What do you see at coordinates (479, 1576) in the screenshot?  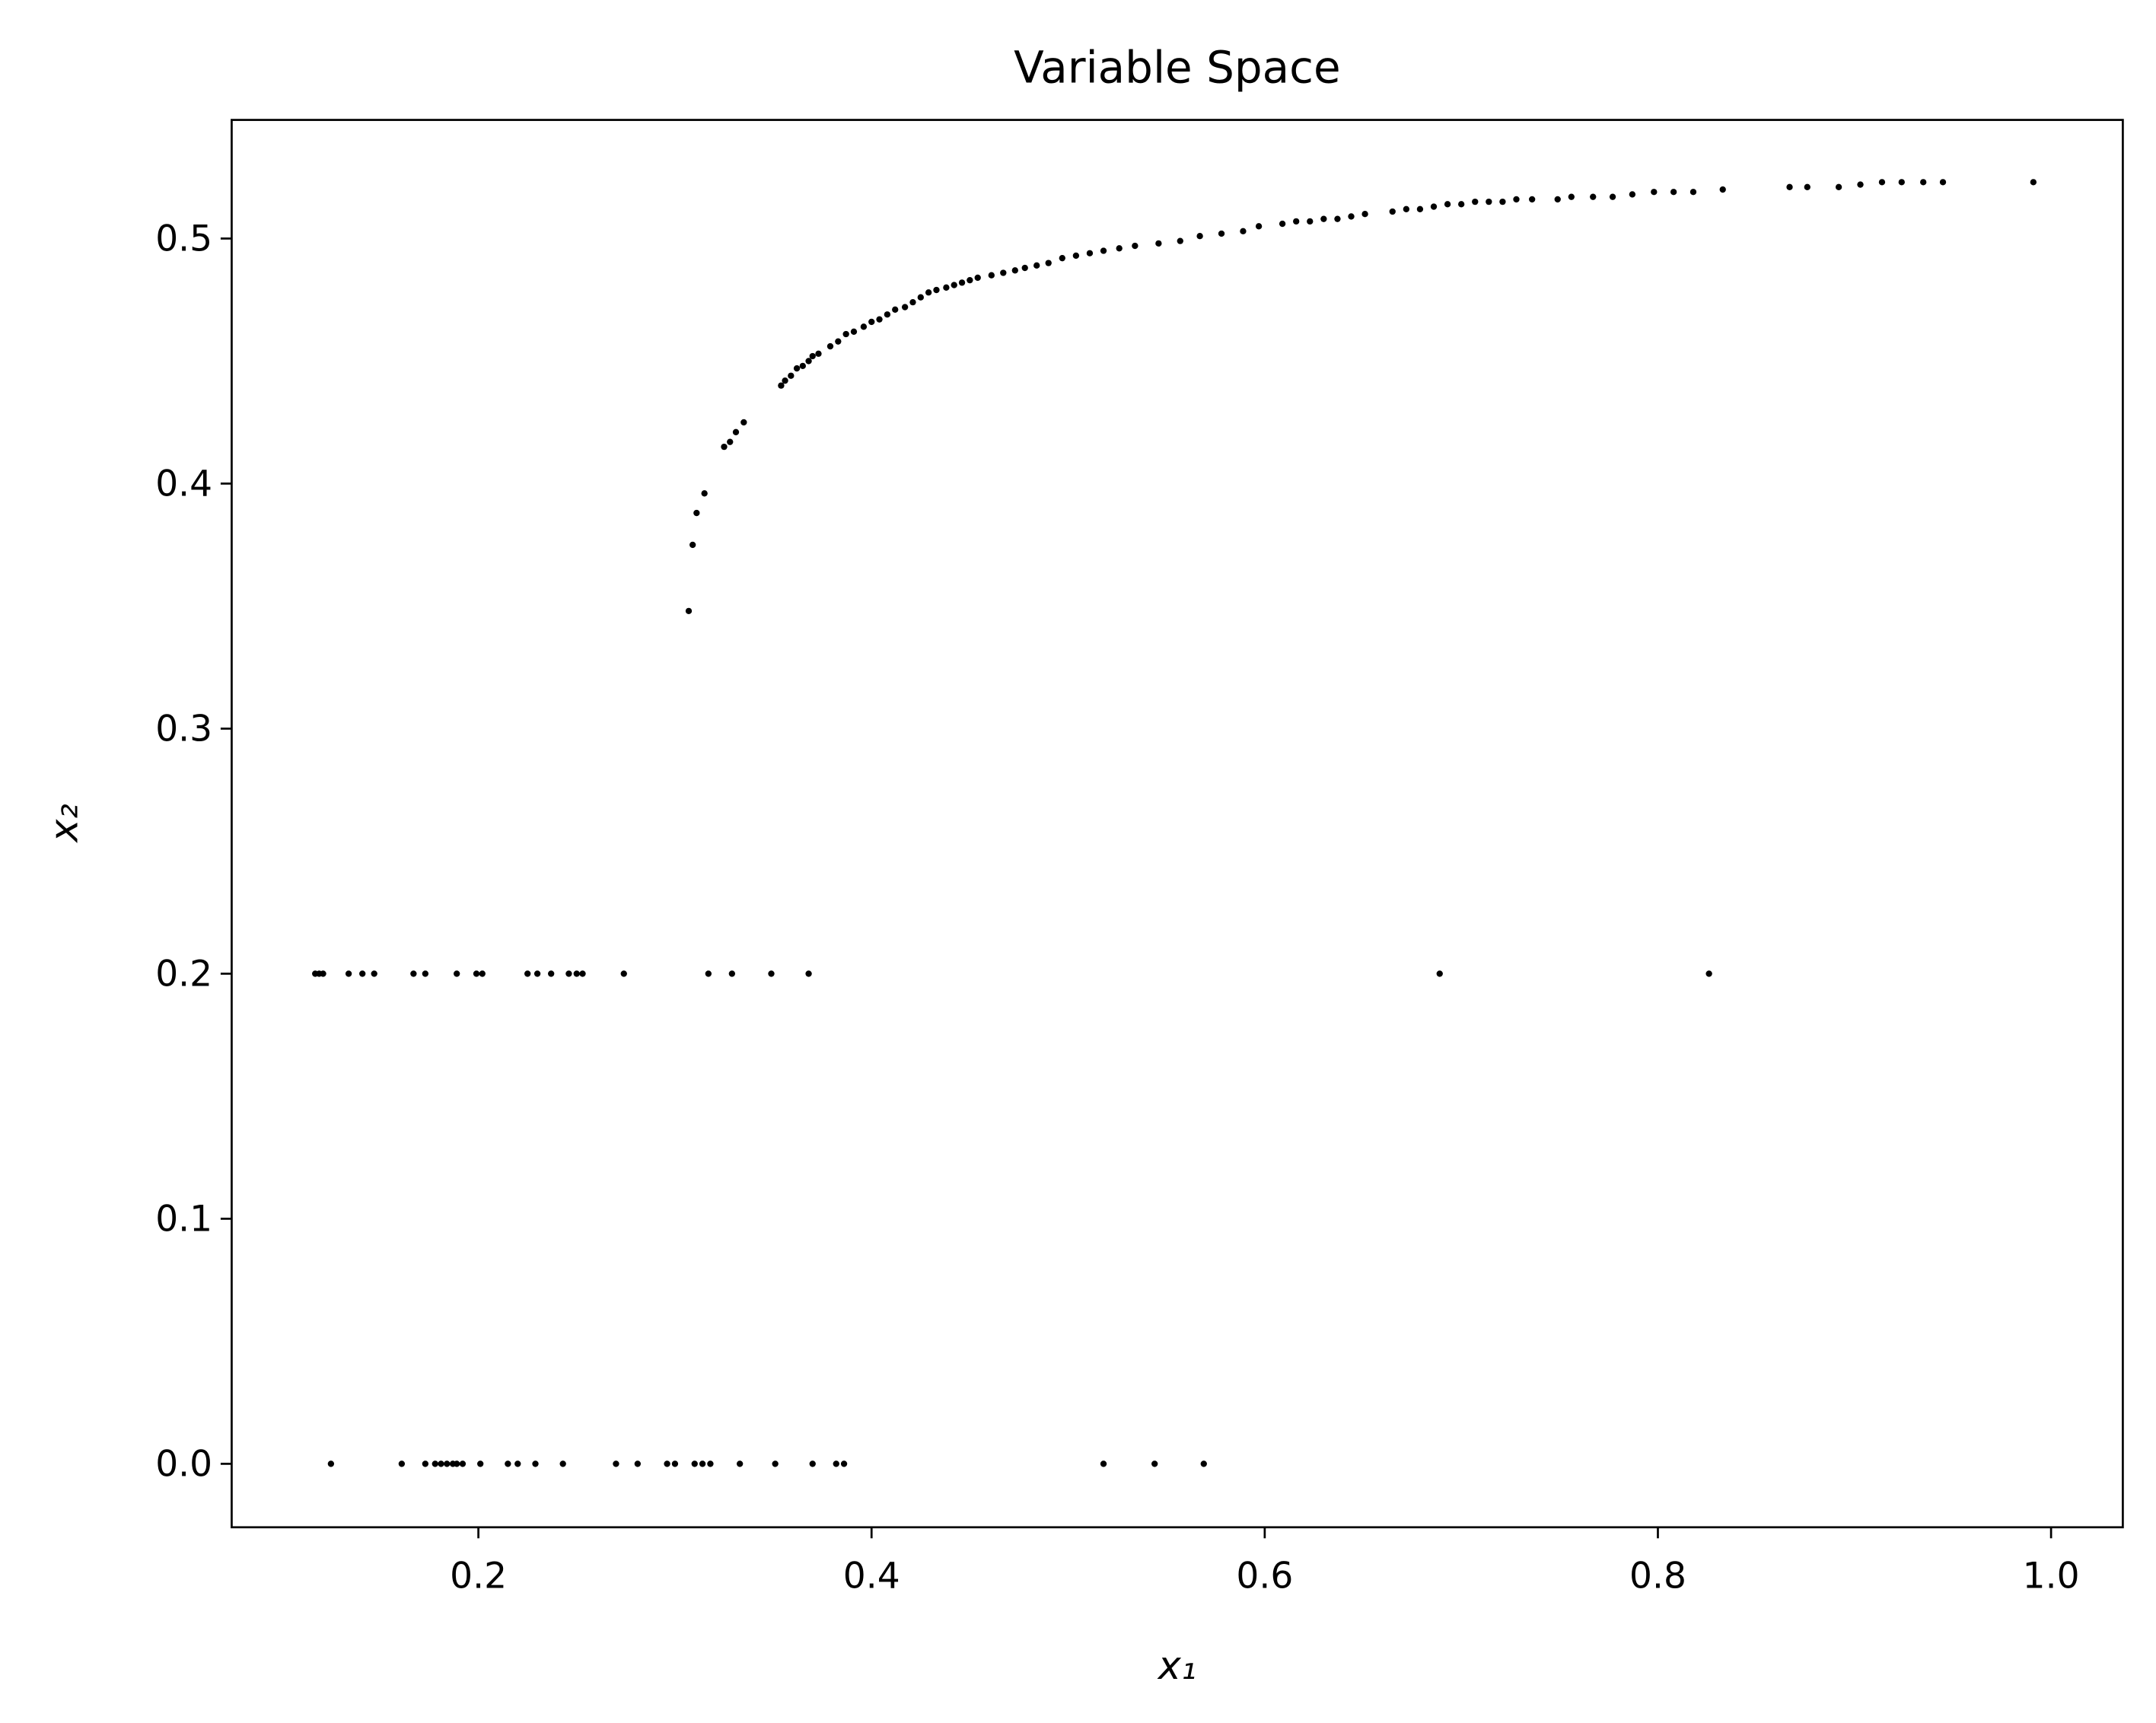 I see `x-tick-label: 0.2` at bounding box center [479, 1576].